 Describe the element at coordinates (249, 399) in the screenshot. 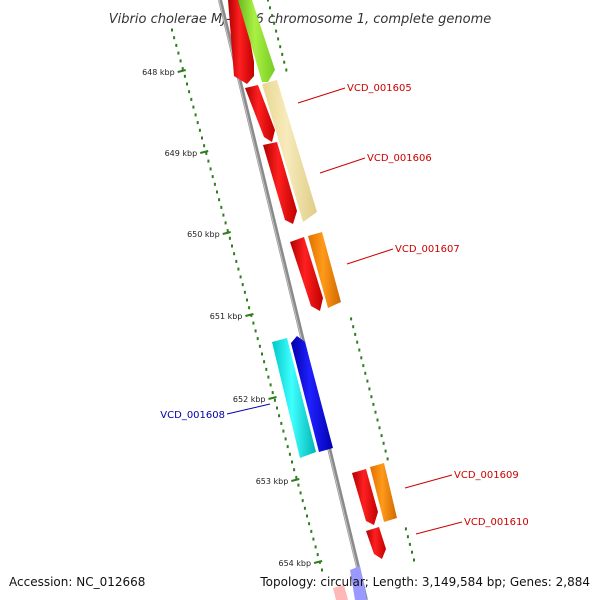

I see `kbp-label: 652 kbp` at that location.